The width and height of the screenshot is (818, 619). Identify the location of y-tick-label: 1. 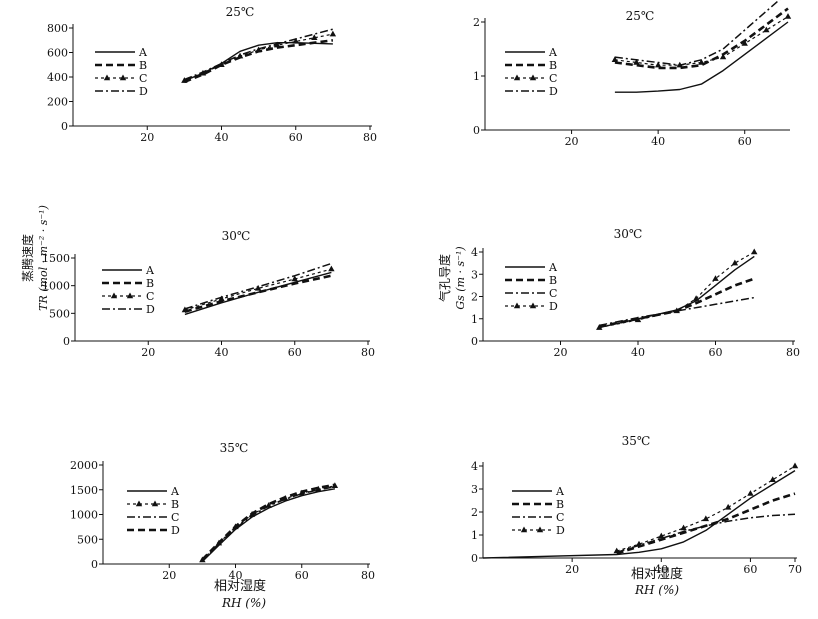
(474, 535).